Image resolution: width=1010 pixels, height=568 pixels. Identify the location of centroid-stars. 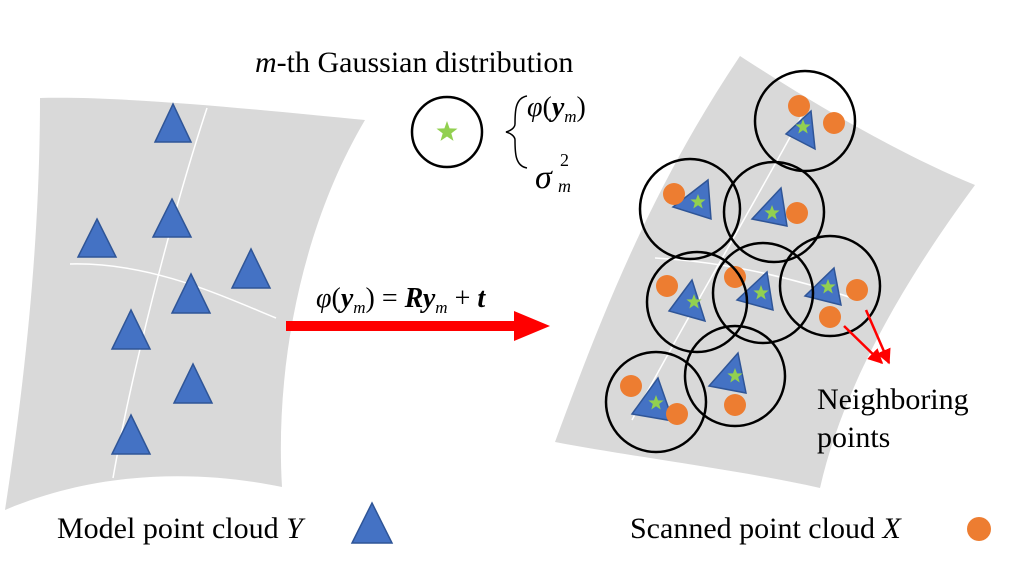
(742, 264).